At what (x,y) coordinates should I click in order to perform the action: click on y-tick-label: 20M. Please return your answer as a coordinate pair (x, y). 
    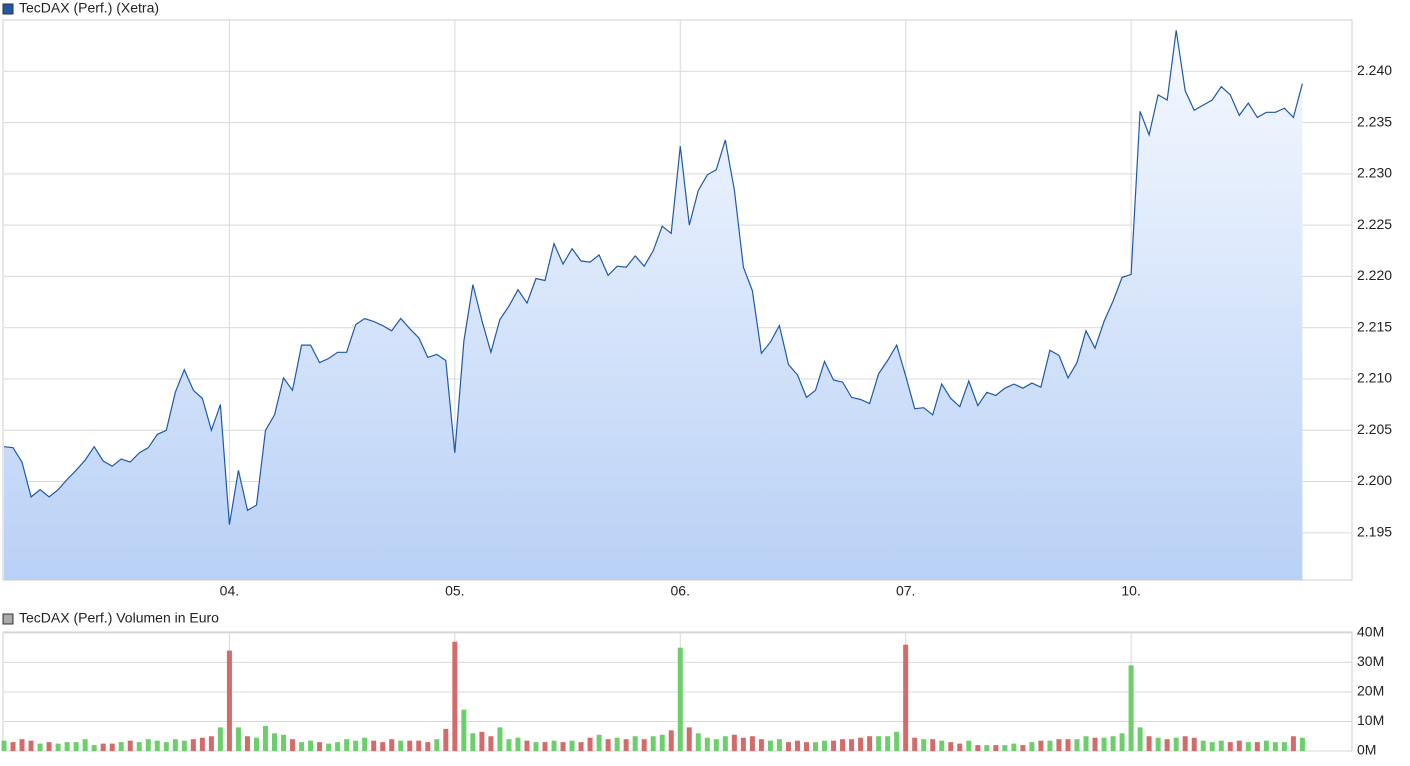
    Looking at the image, I should click on (1370, 691).